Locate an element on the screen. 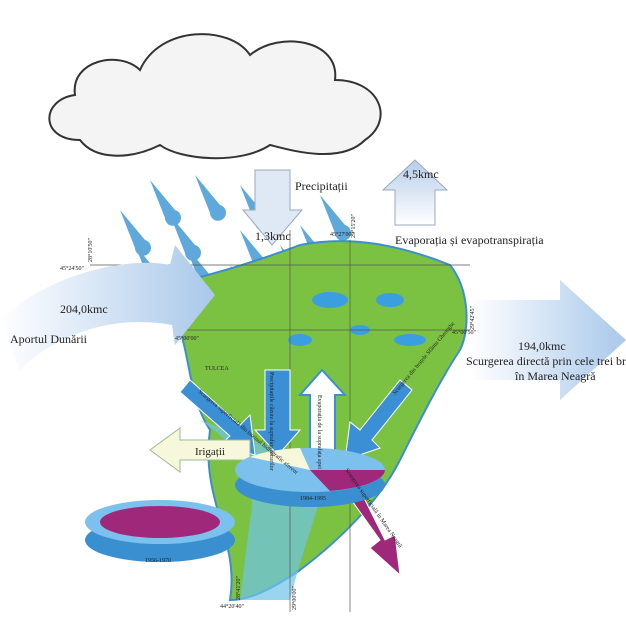 The height and width of the screenshot is (617, 626). pie-1956-1970 is located at coordinates (160, 531).